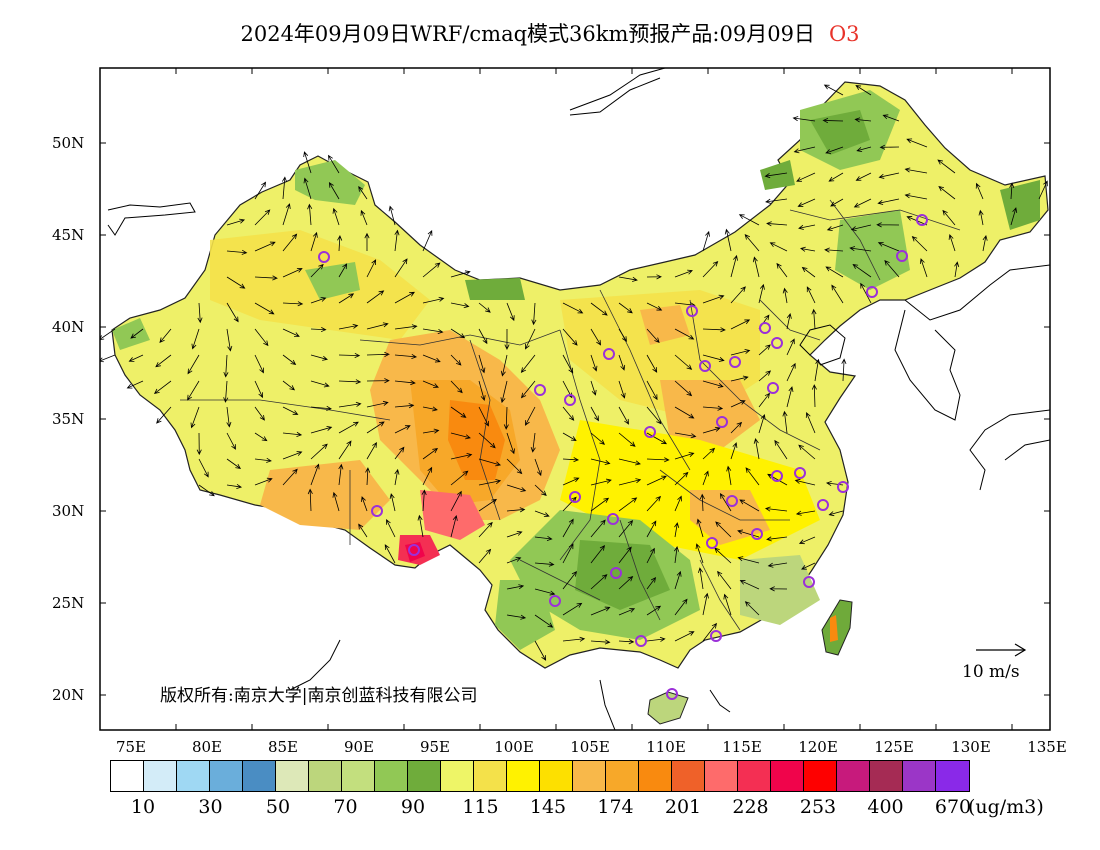 The height and width of the screenshot is (850, 1100). Describe the element at coordinates (68, 419) in the screenshot. I see `lat-label-35n: 35N` at that location.